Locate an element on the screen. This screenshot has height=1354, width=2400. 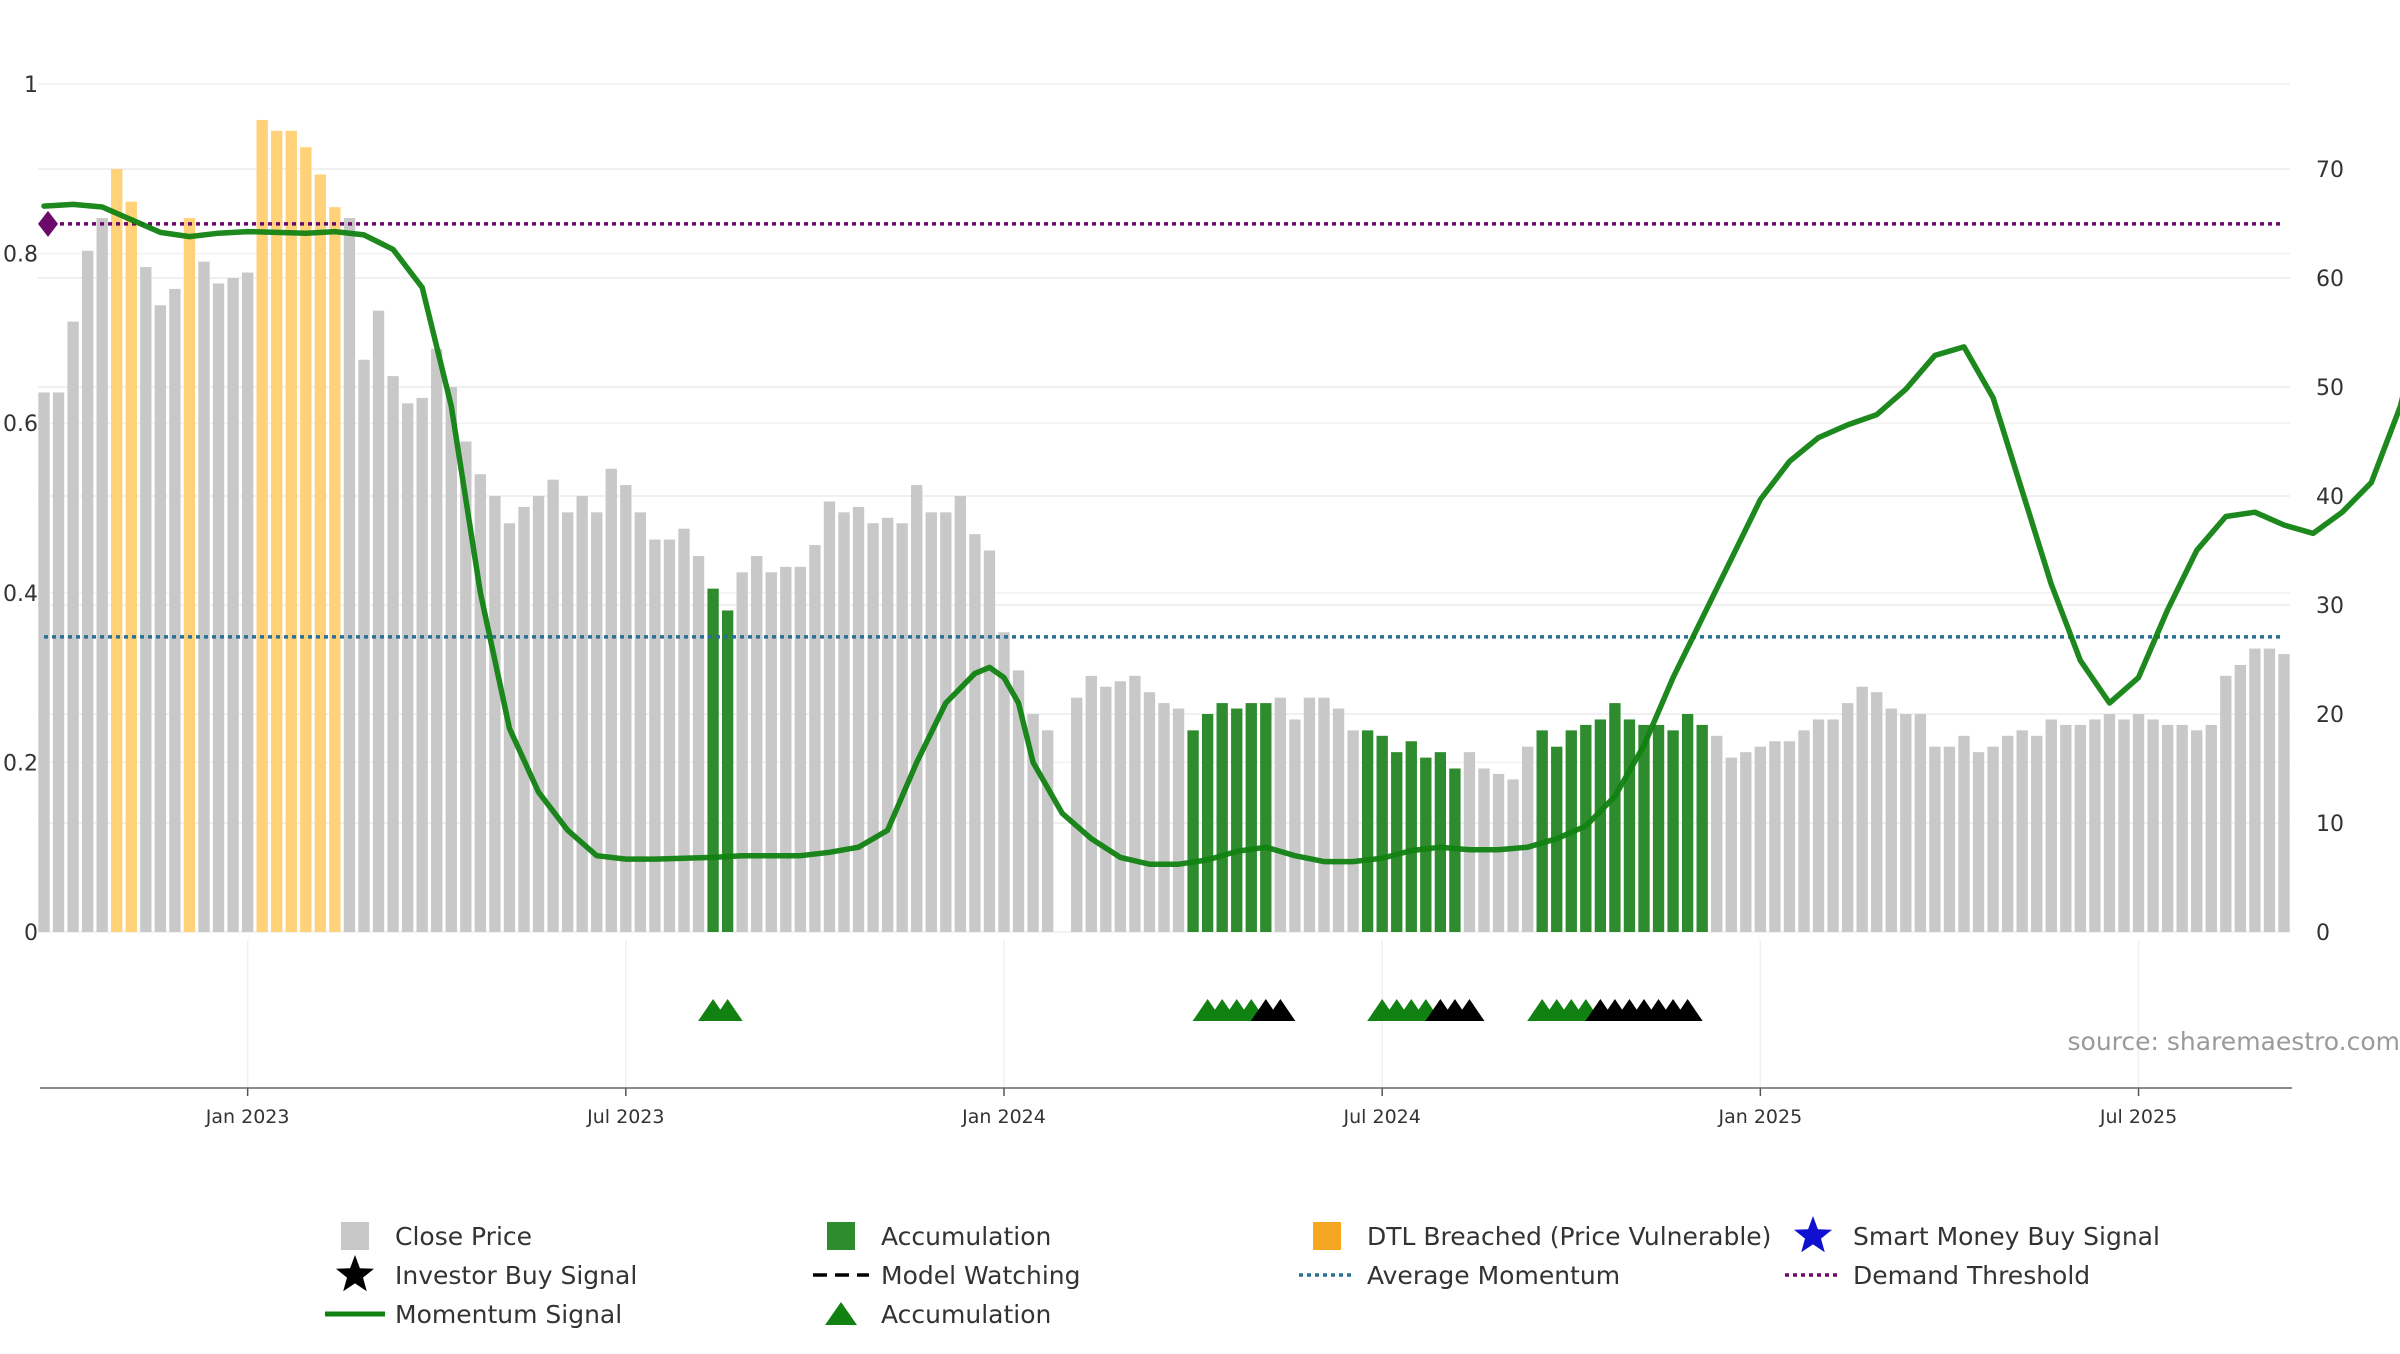
legend-label: Investor Buy Signal is located at coordinates (516, 1275).